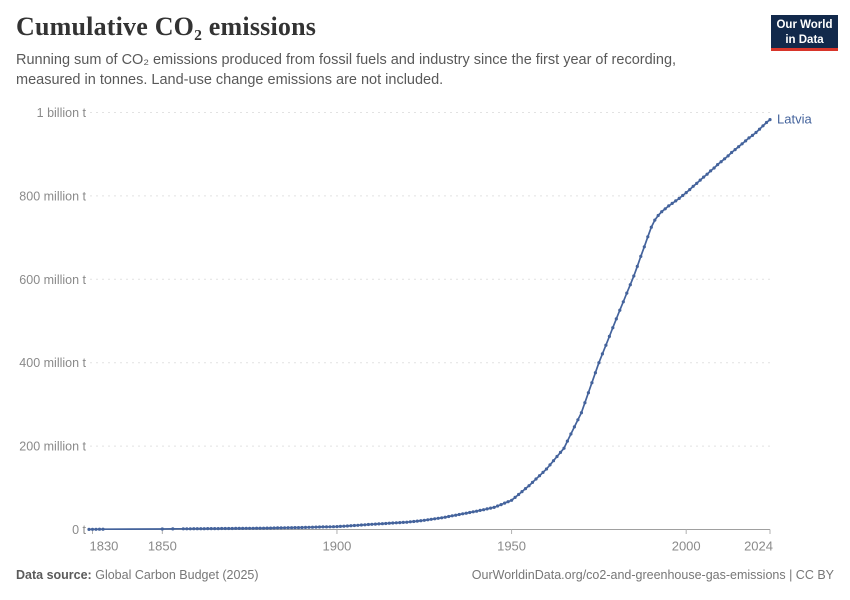 Image resolution: width=850 pixels, height=600 pixels. I want to click on y-axis-tick-label: 600 million t, so click(52, 280).